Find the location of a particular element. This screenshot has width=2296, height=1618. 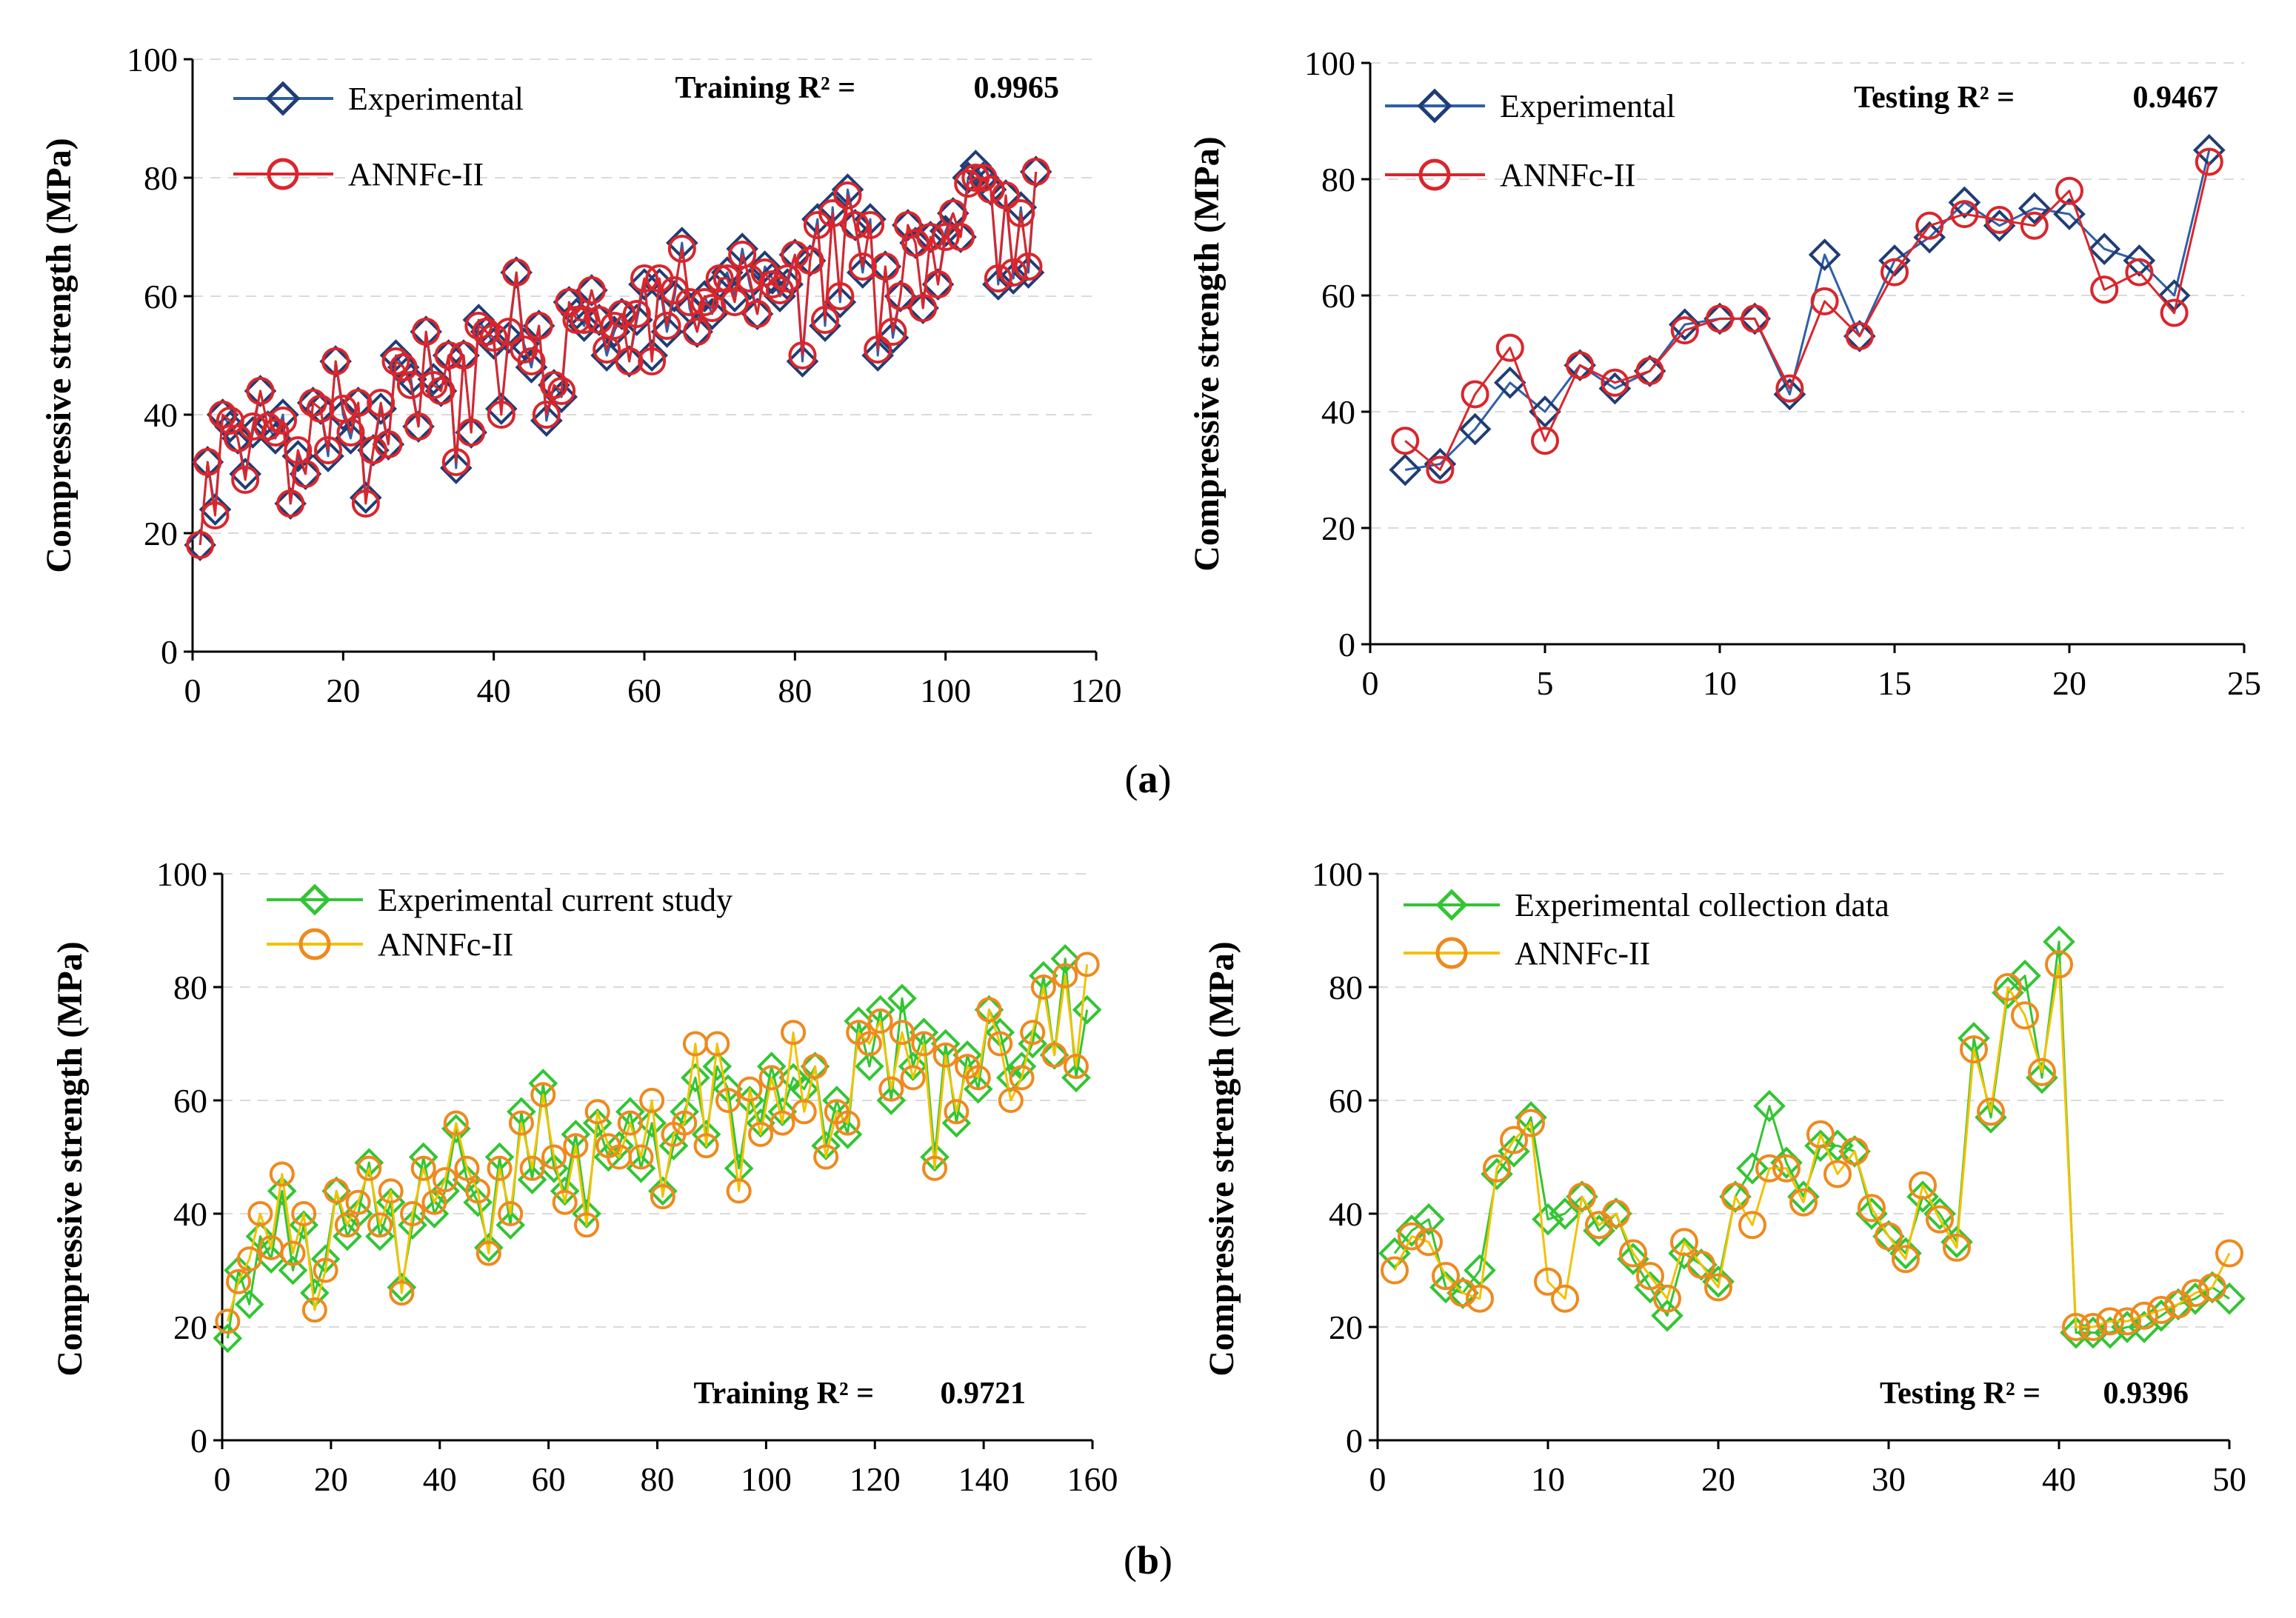

y-tick-label: 60 is located at coordinates (1346, 1101).